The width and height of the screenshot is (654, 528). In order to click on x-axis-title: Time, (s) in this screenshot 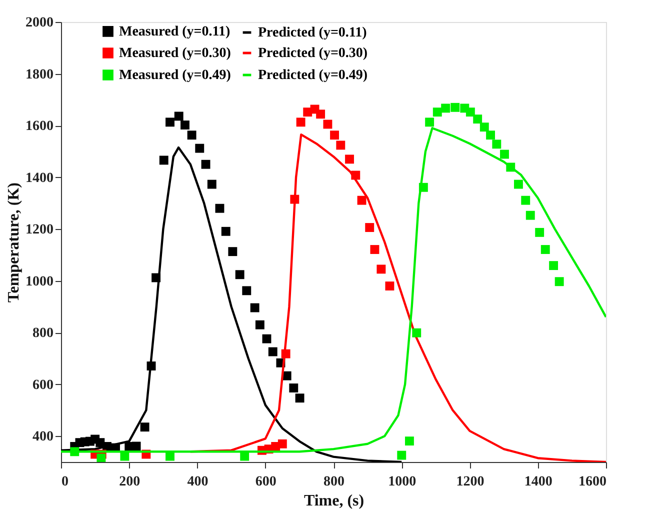, I will do `click(334, 501)`.